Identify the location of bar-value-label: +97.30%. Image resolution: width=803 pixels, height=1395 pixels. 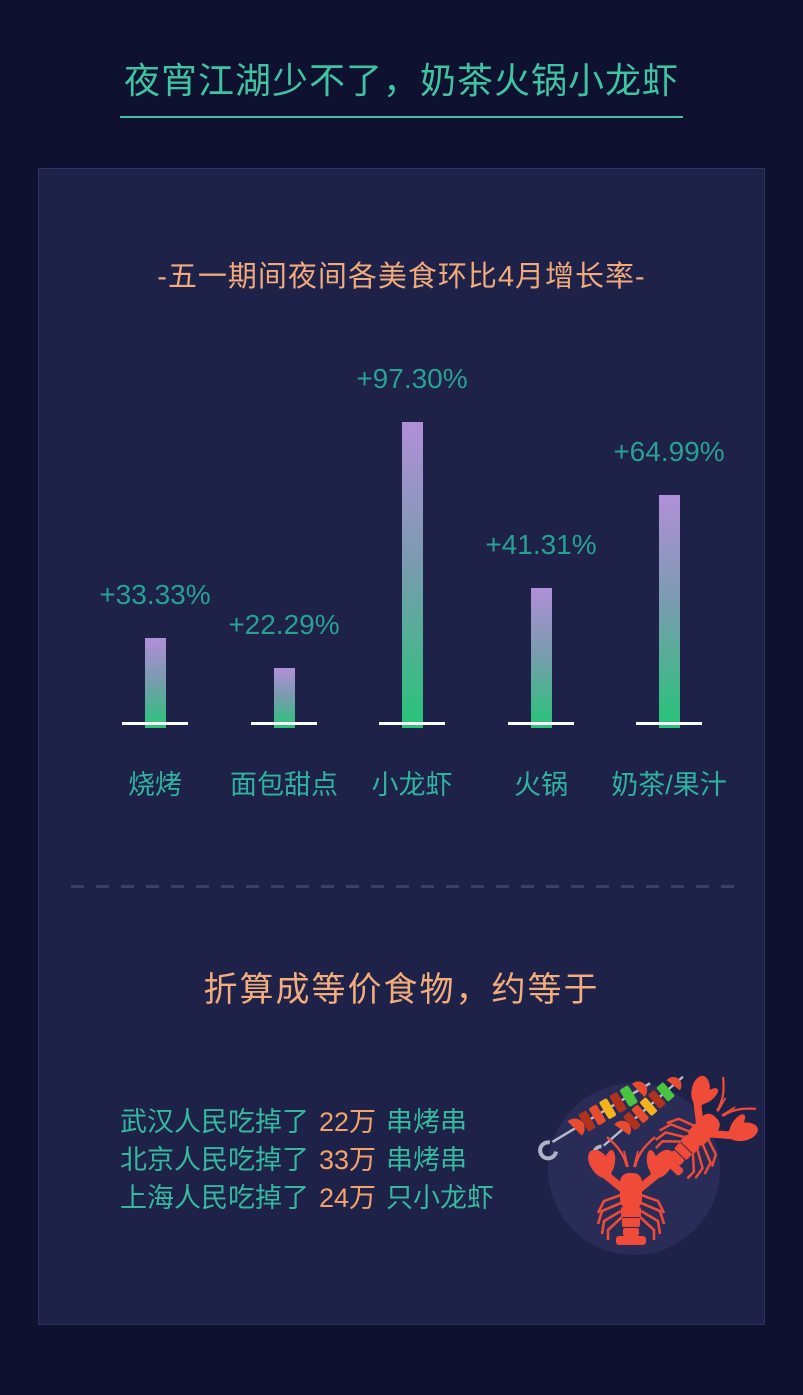
(412, 378).